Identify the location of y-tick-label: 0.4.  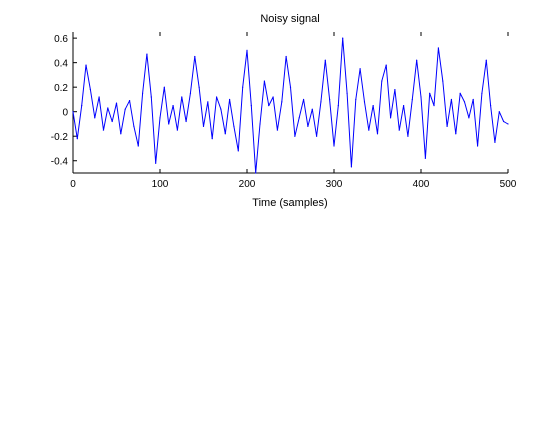
(61, 64).